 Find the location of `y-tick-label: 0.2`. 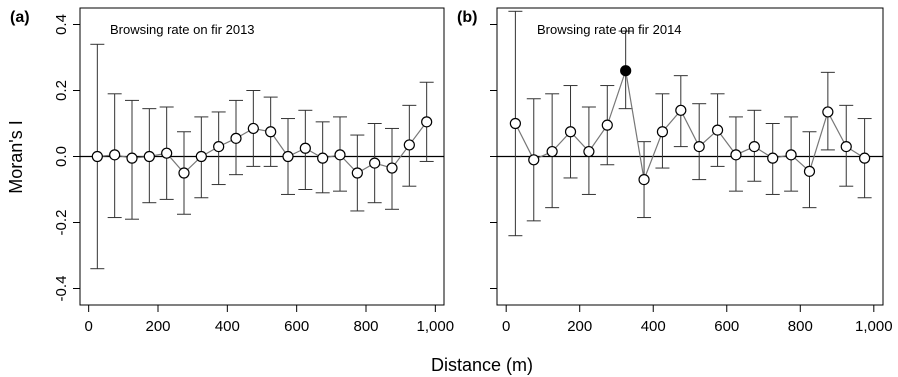

y-tick-label: 0.2 is located at coordinates (61, 90).